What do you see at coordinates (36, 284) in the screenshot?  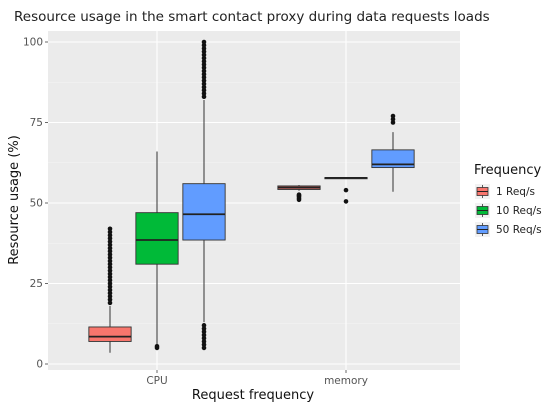 I see `y-tick-label: 25` at bounding box center [36, 284].